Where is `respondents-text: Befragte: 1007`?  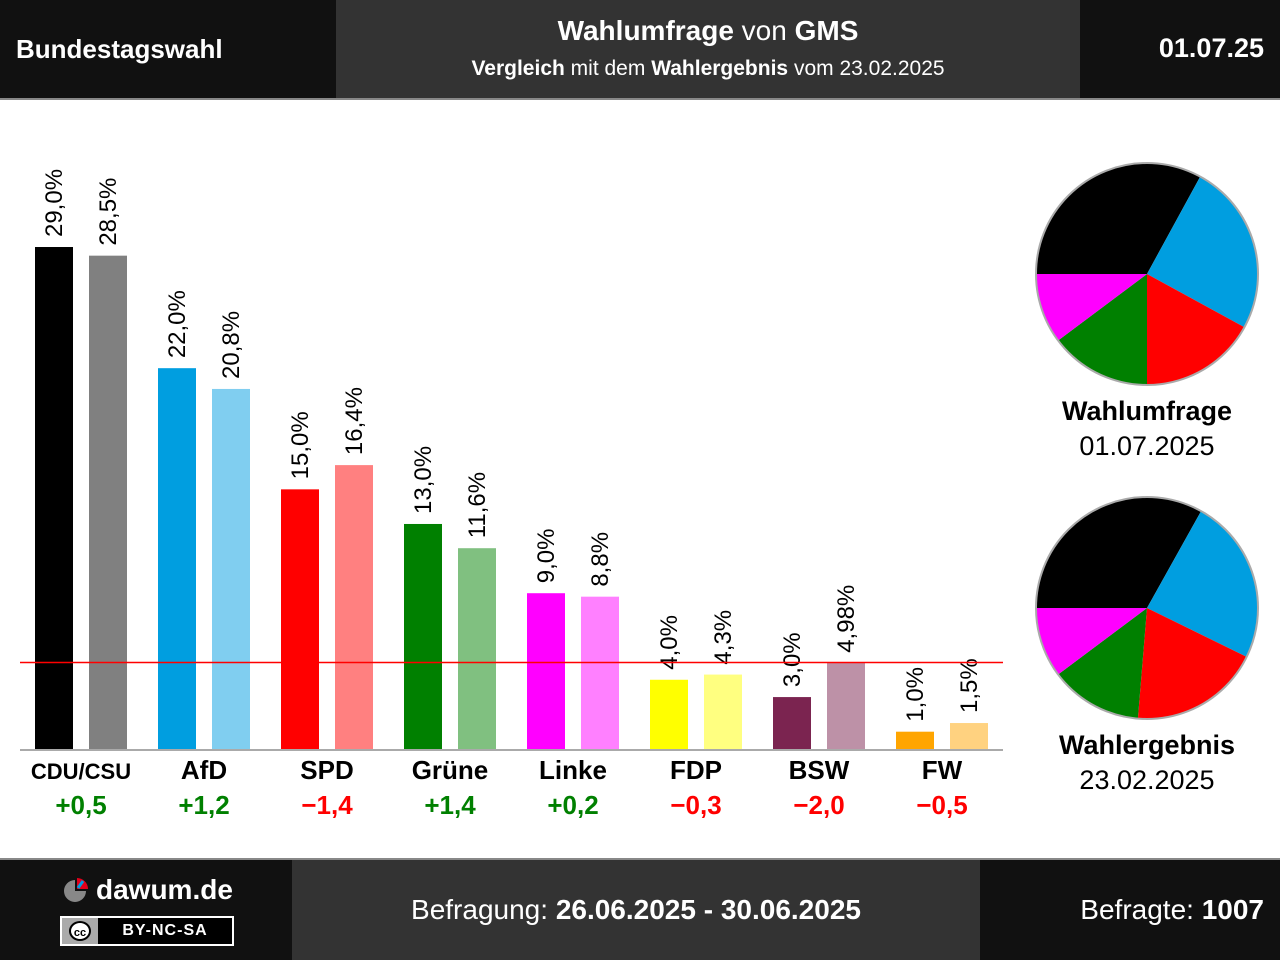 respondents-text: Befragte: 1007 is located at coordinates (1172, 910).